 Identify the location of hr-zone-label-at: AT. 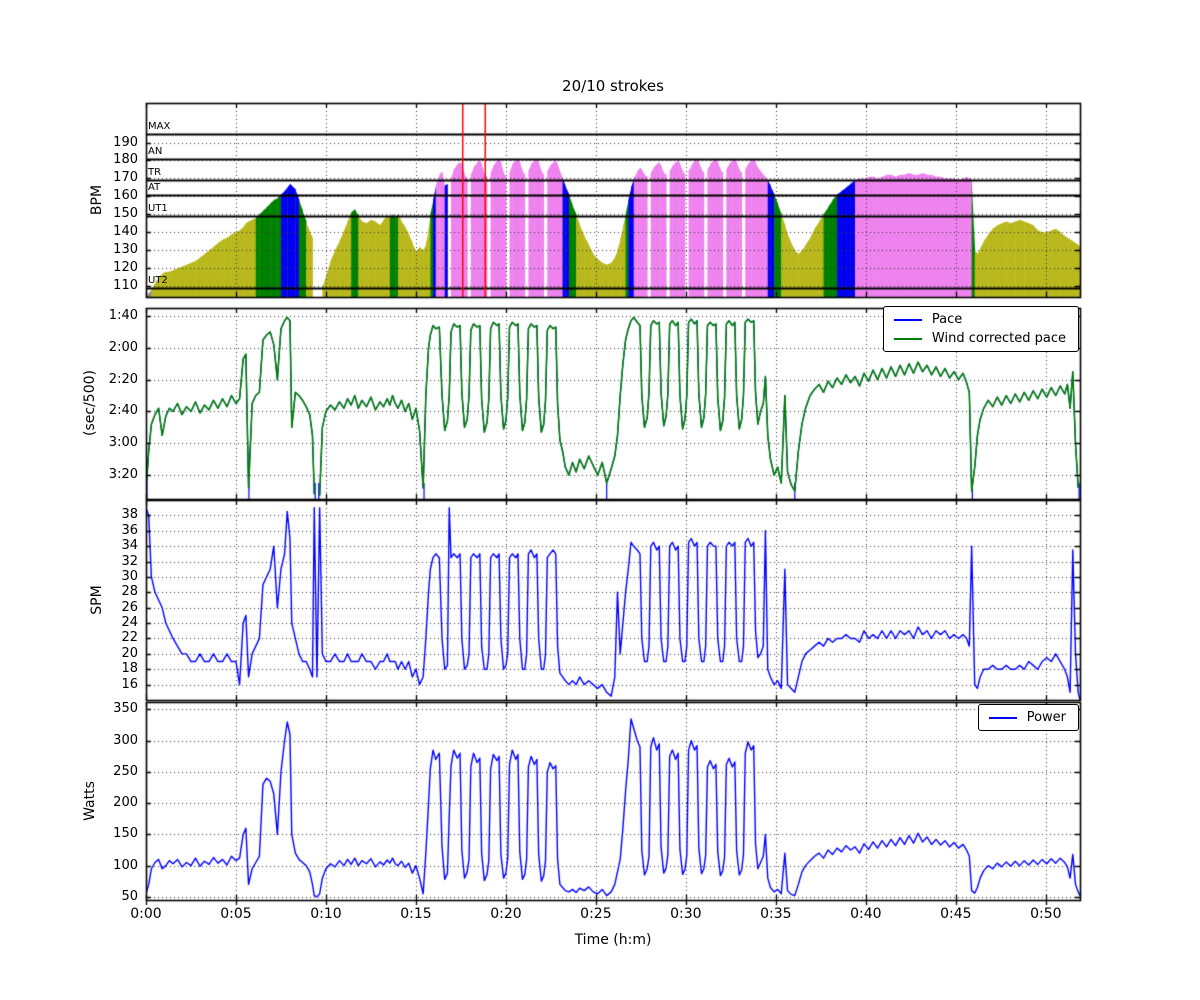
(154, 187).